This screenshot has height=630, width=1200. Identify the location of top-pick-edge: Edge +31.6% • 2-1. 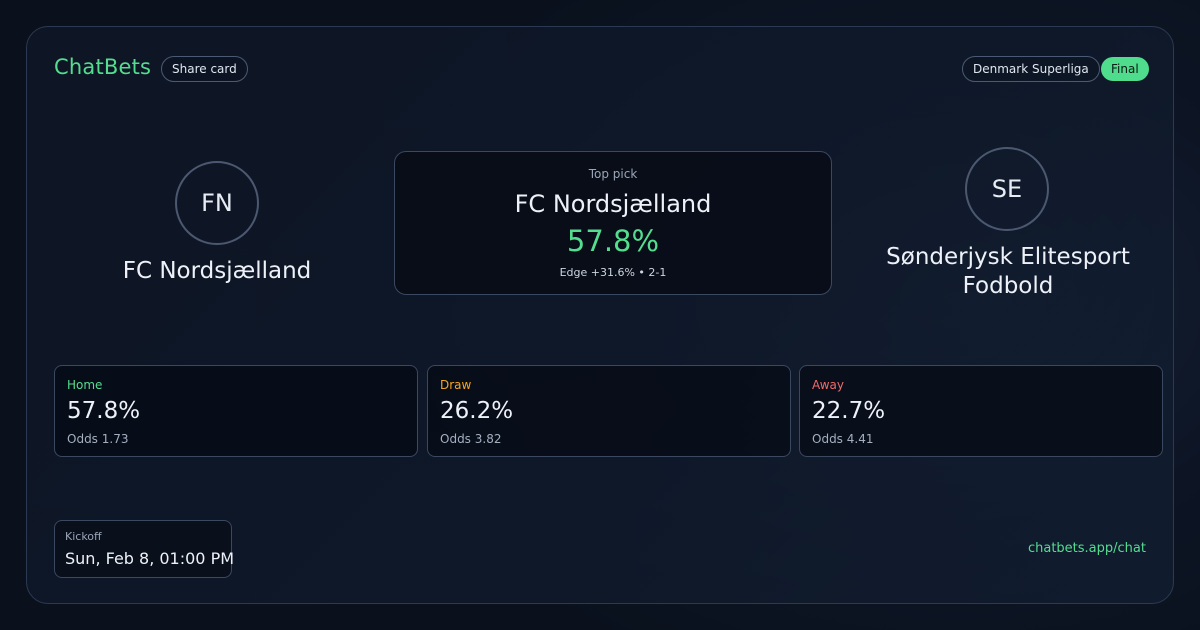
(613, 272).